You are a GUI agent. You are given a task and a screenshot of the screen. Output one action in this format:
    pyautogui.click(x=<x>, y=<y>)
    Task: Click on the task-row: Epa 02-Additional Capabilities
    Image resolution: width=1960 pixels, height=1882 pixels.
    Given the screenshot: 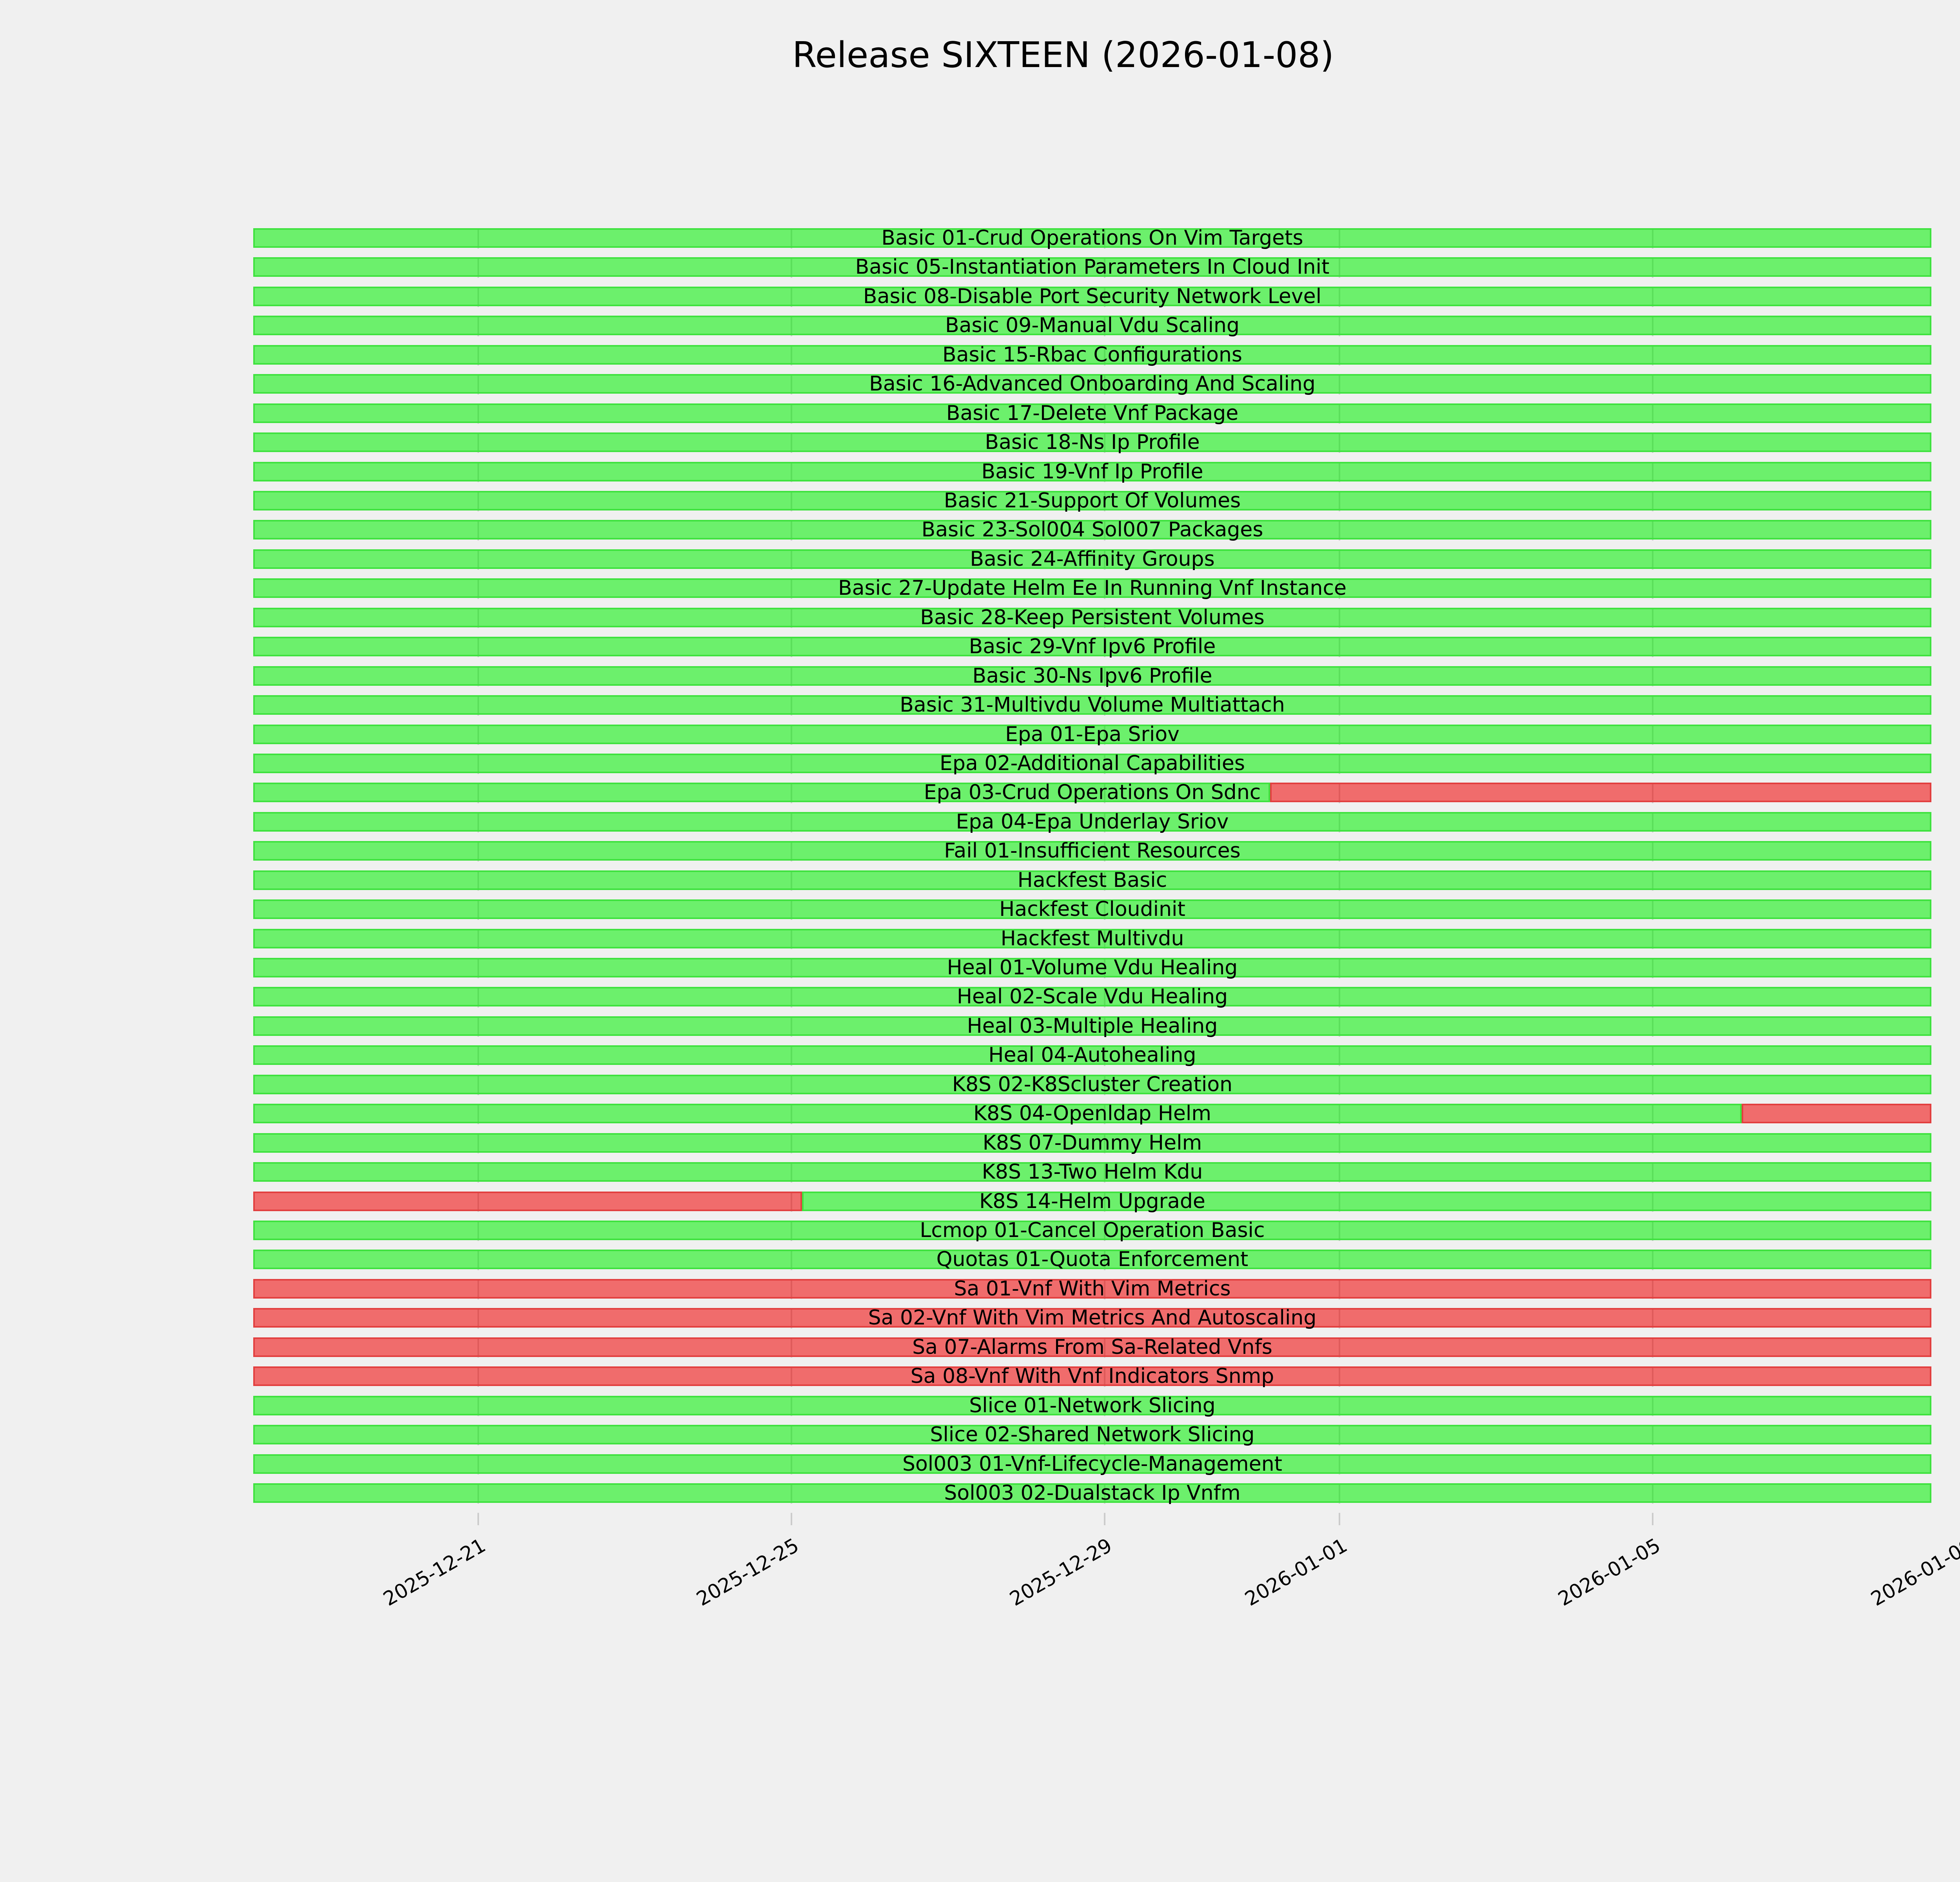 What is the action you would take?
    pyautogui.click(x=1092, y=763)
    